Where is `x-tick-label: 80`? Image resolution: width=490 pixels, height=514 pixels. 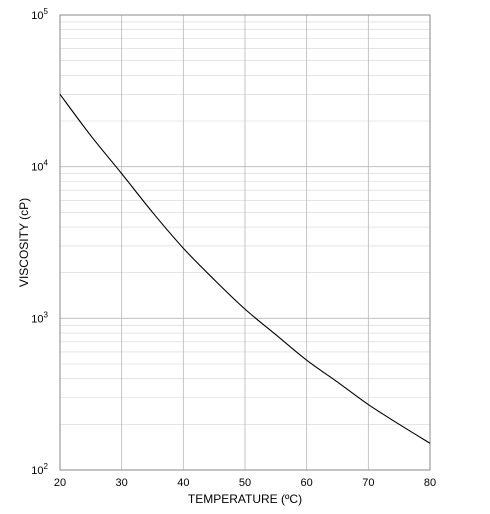
x-tick-label: 80 is located at coordinates (430, 483).